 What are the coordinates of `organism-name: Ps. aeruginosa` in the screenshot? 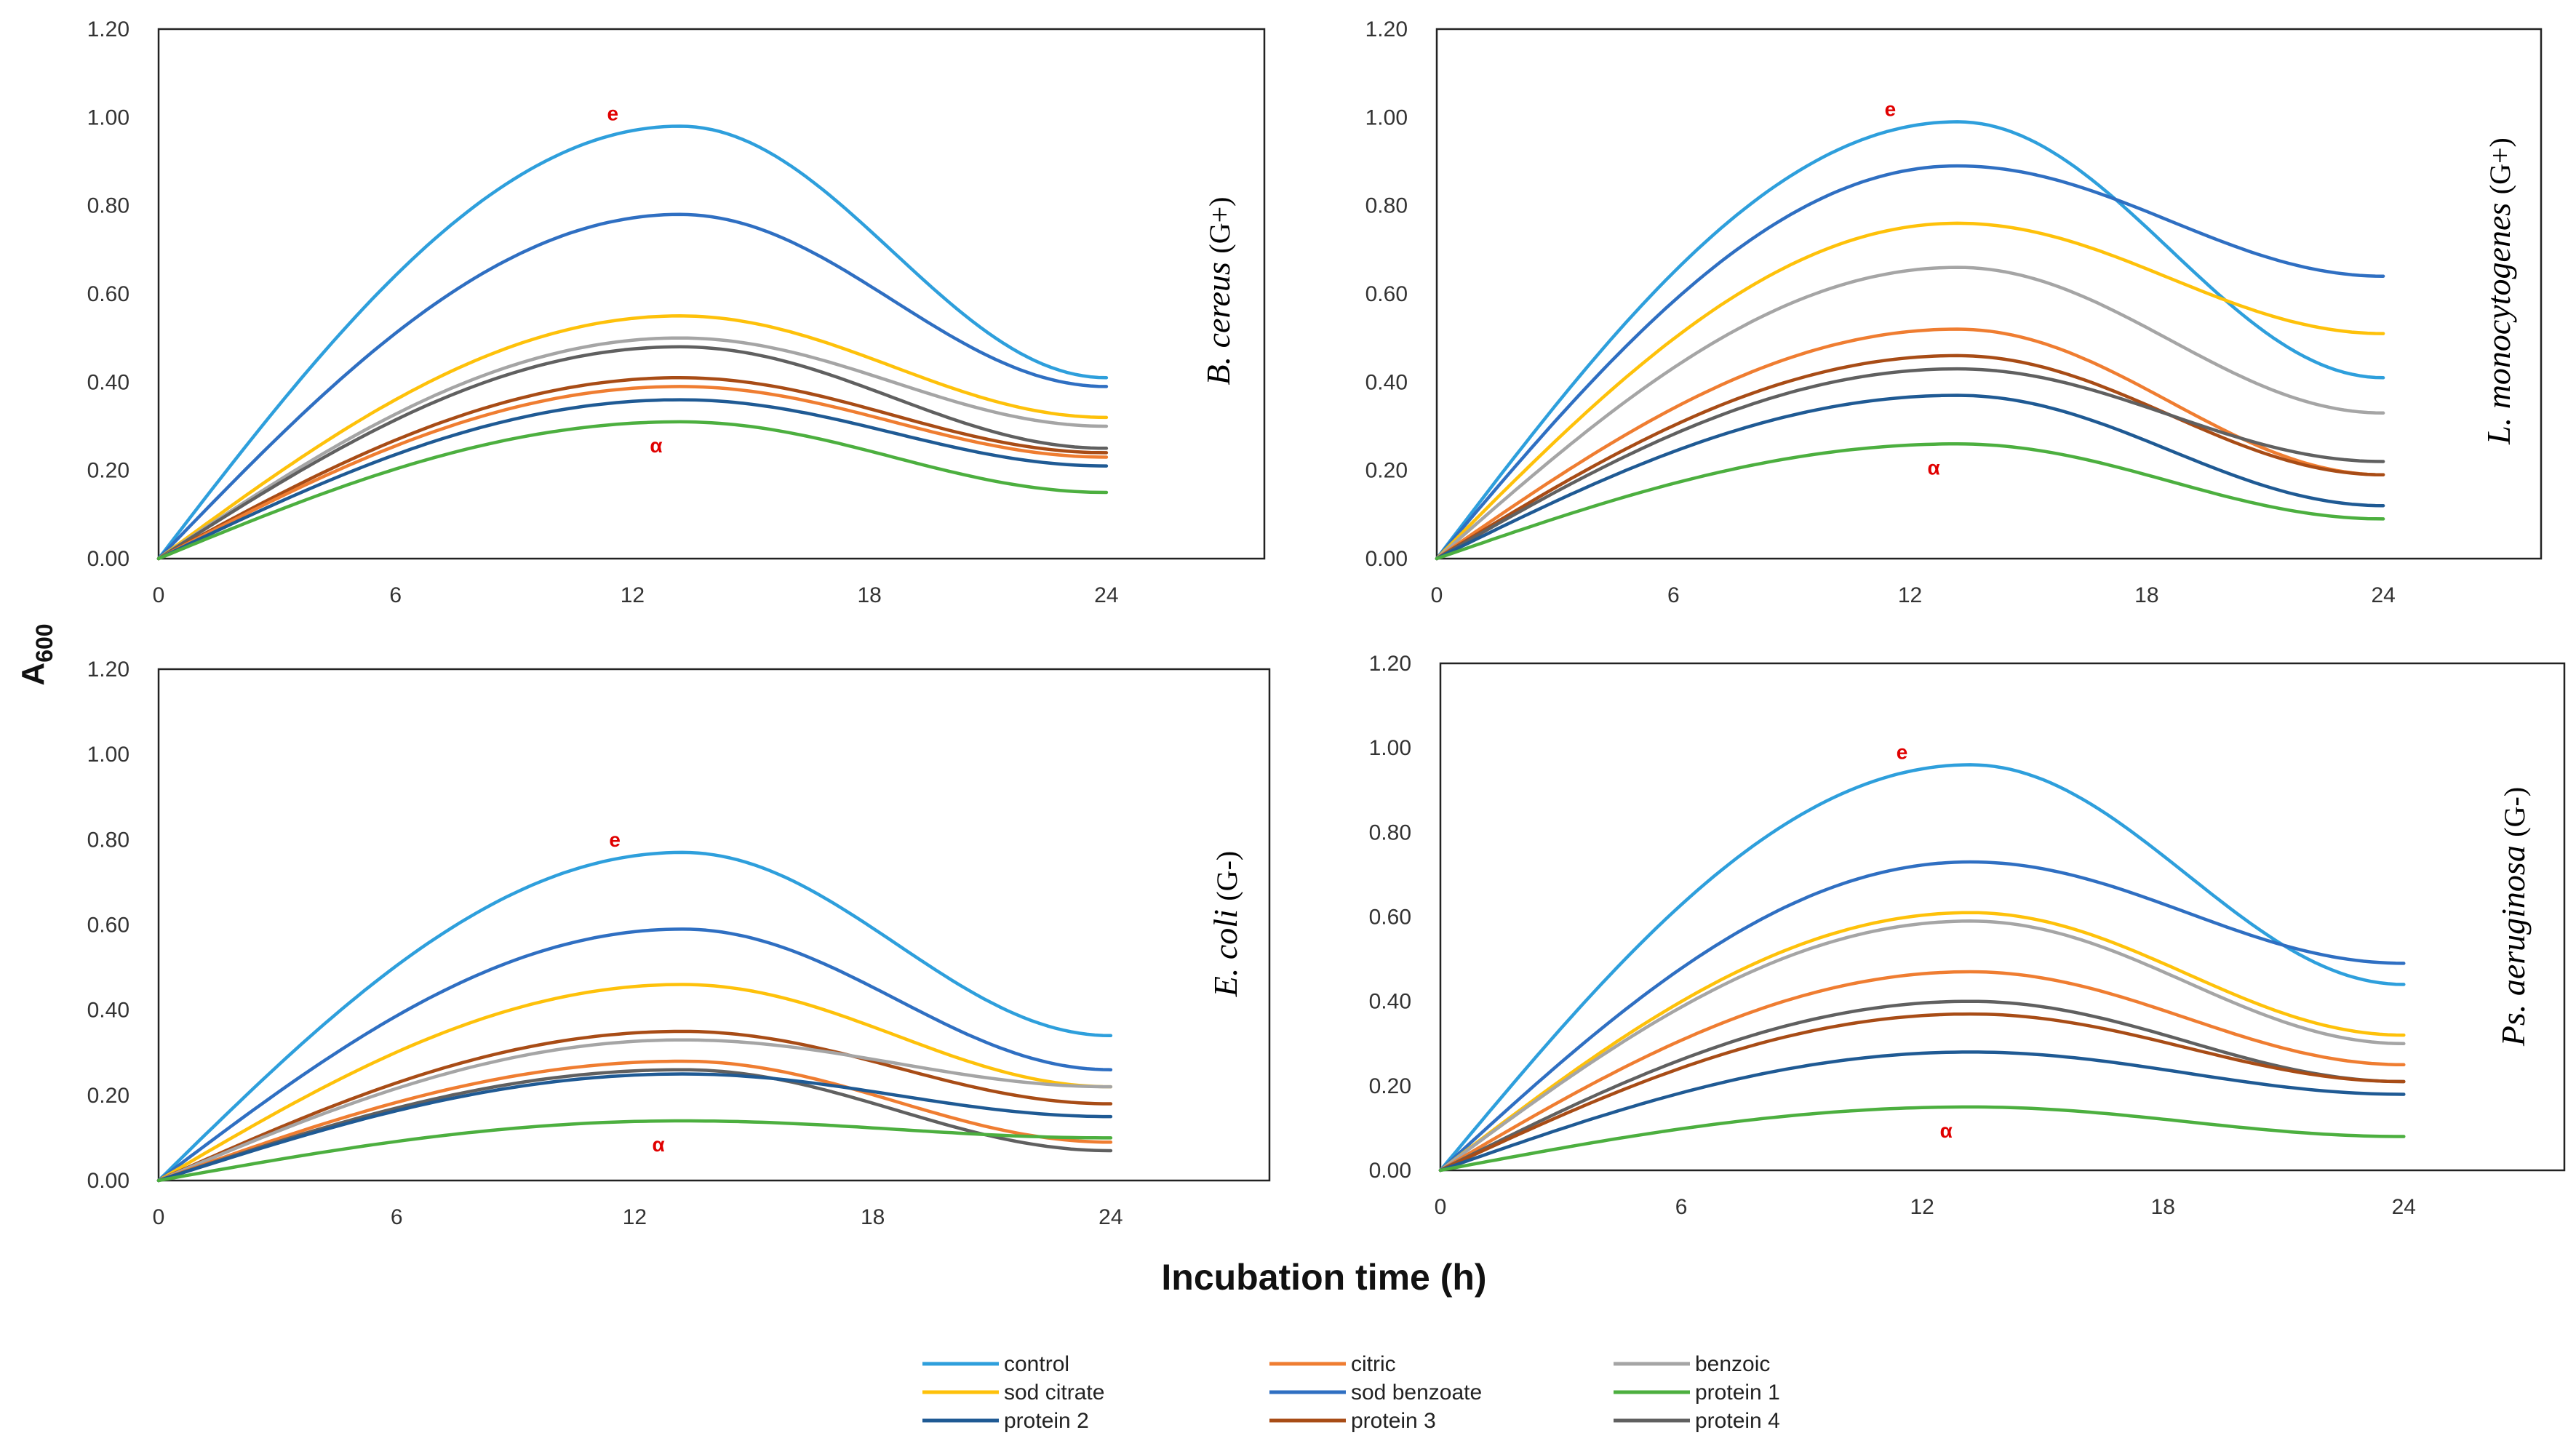 It's located at (2513, 942).